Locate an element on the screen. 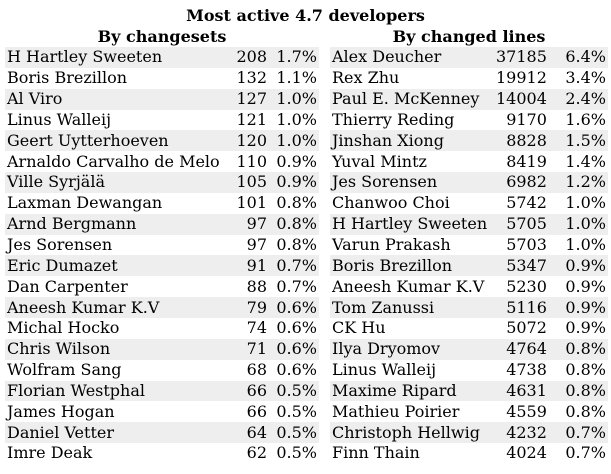  developer-name: Chris Wilson is located at coordinates (118, 349).